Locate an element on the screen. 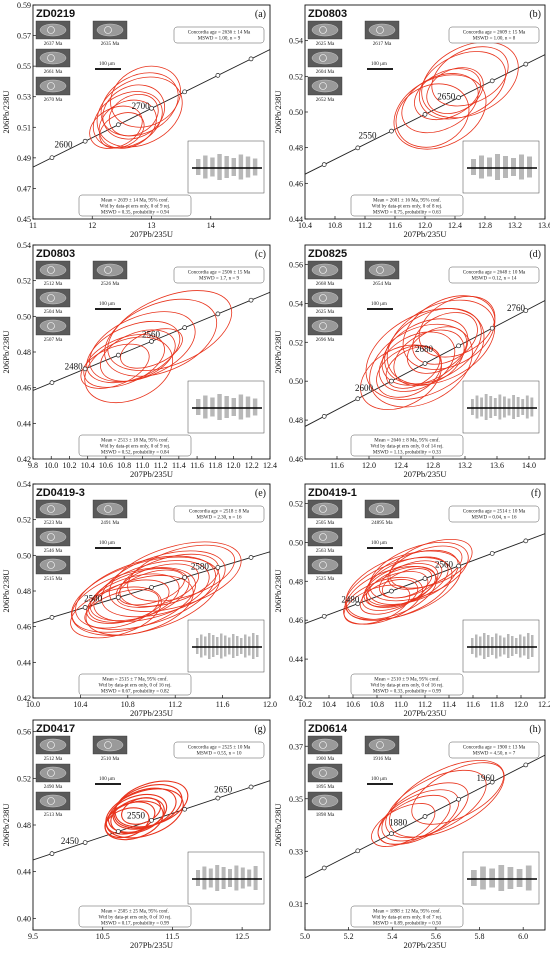 The height and width of the screenshot is (954, 550). grain-age-label: 2617 Ma is located at coordinates (382, 44).